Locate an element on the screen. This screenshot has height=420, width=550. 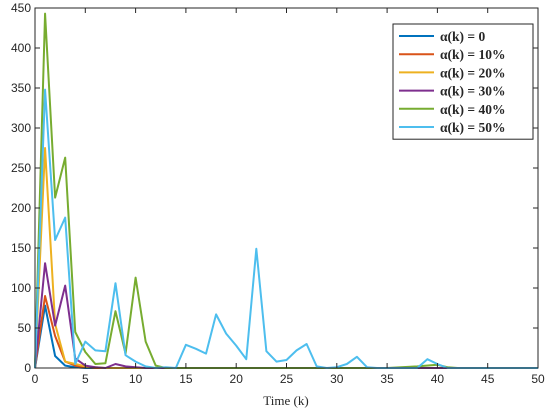
x-tick-label: 45 is located at coordinates (488, 379).